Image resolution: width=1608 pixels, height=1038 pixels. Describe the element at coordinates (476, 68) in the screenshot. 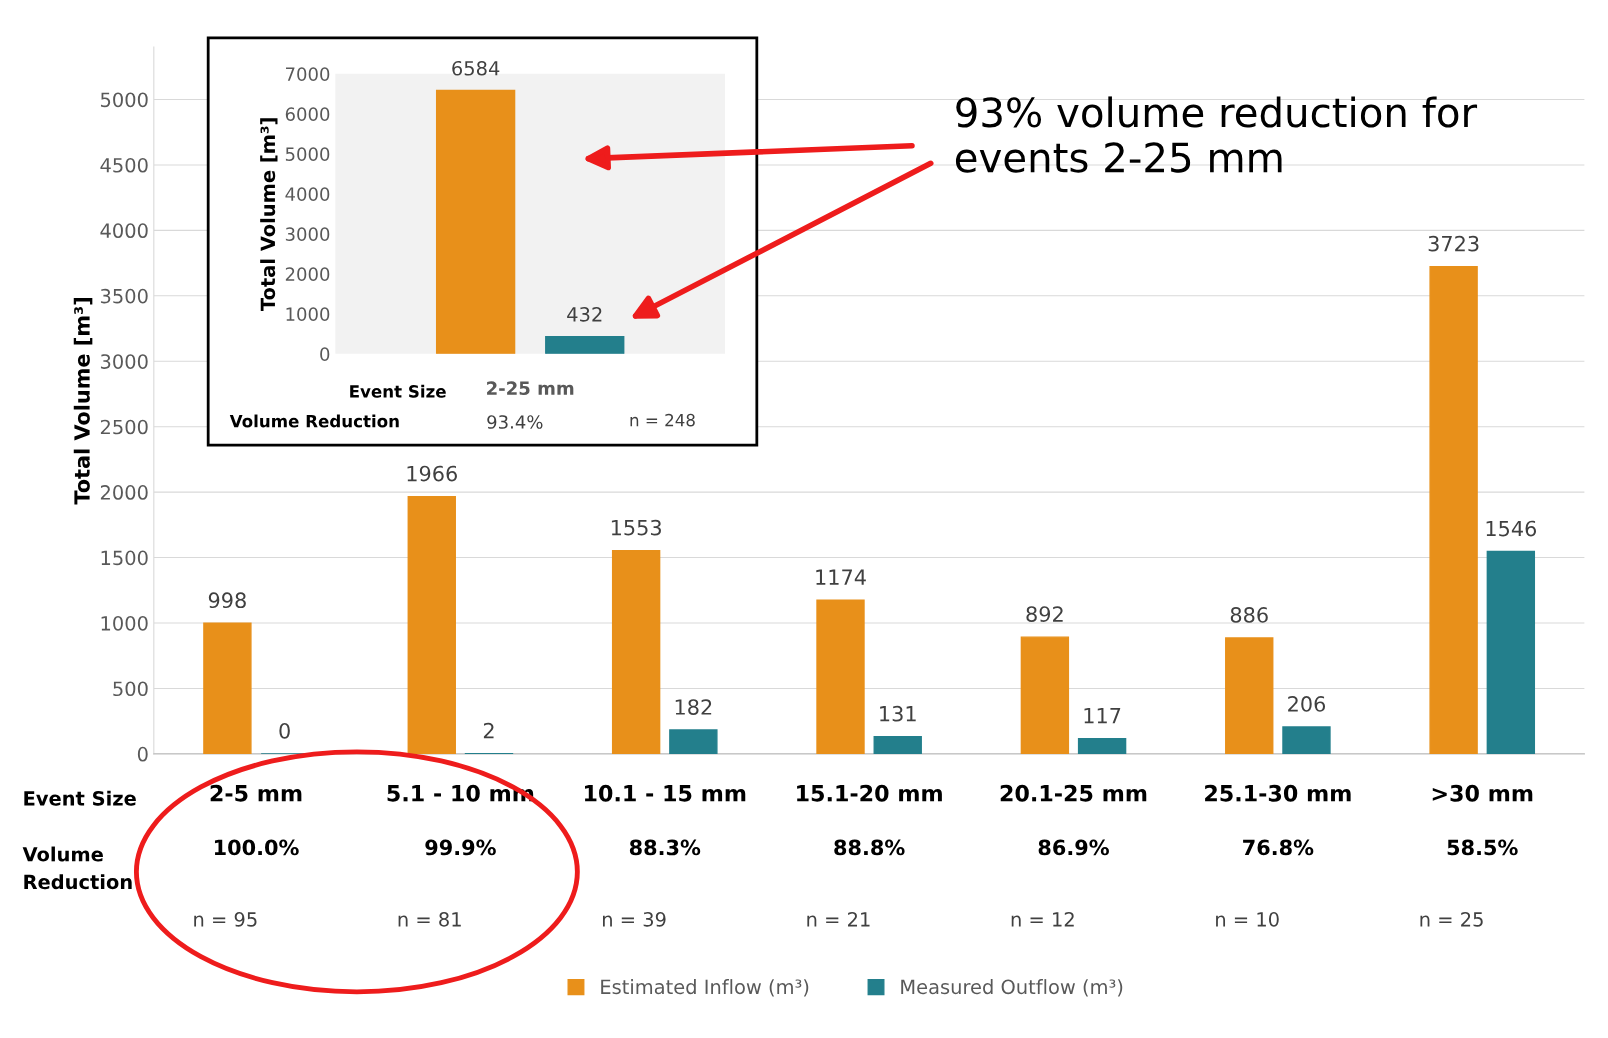

I see `data-label: 6584` at that location.